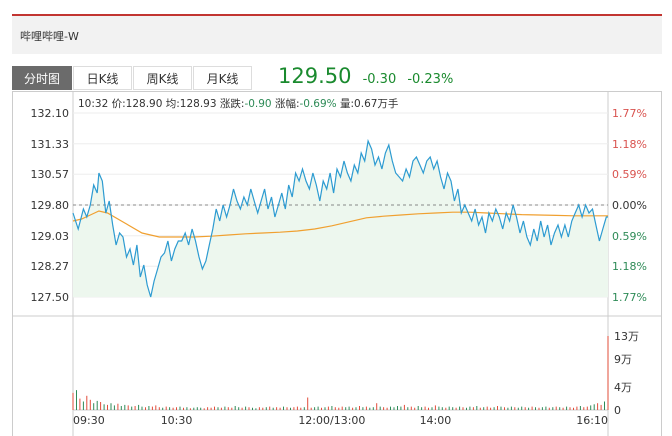 Image resolution: width=672 pixels, height=436 pixels. I want to click on price-change: -0.30, so click(379, 79).